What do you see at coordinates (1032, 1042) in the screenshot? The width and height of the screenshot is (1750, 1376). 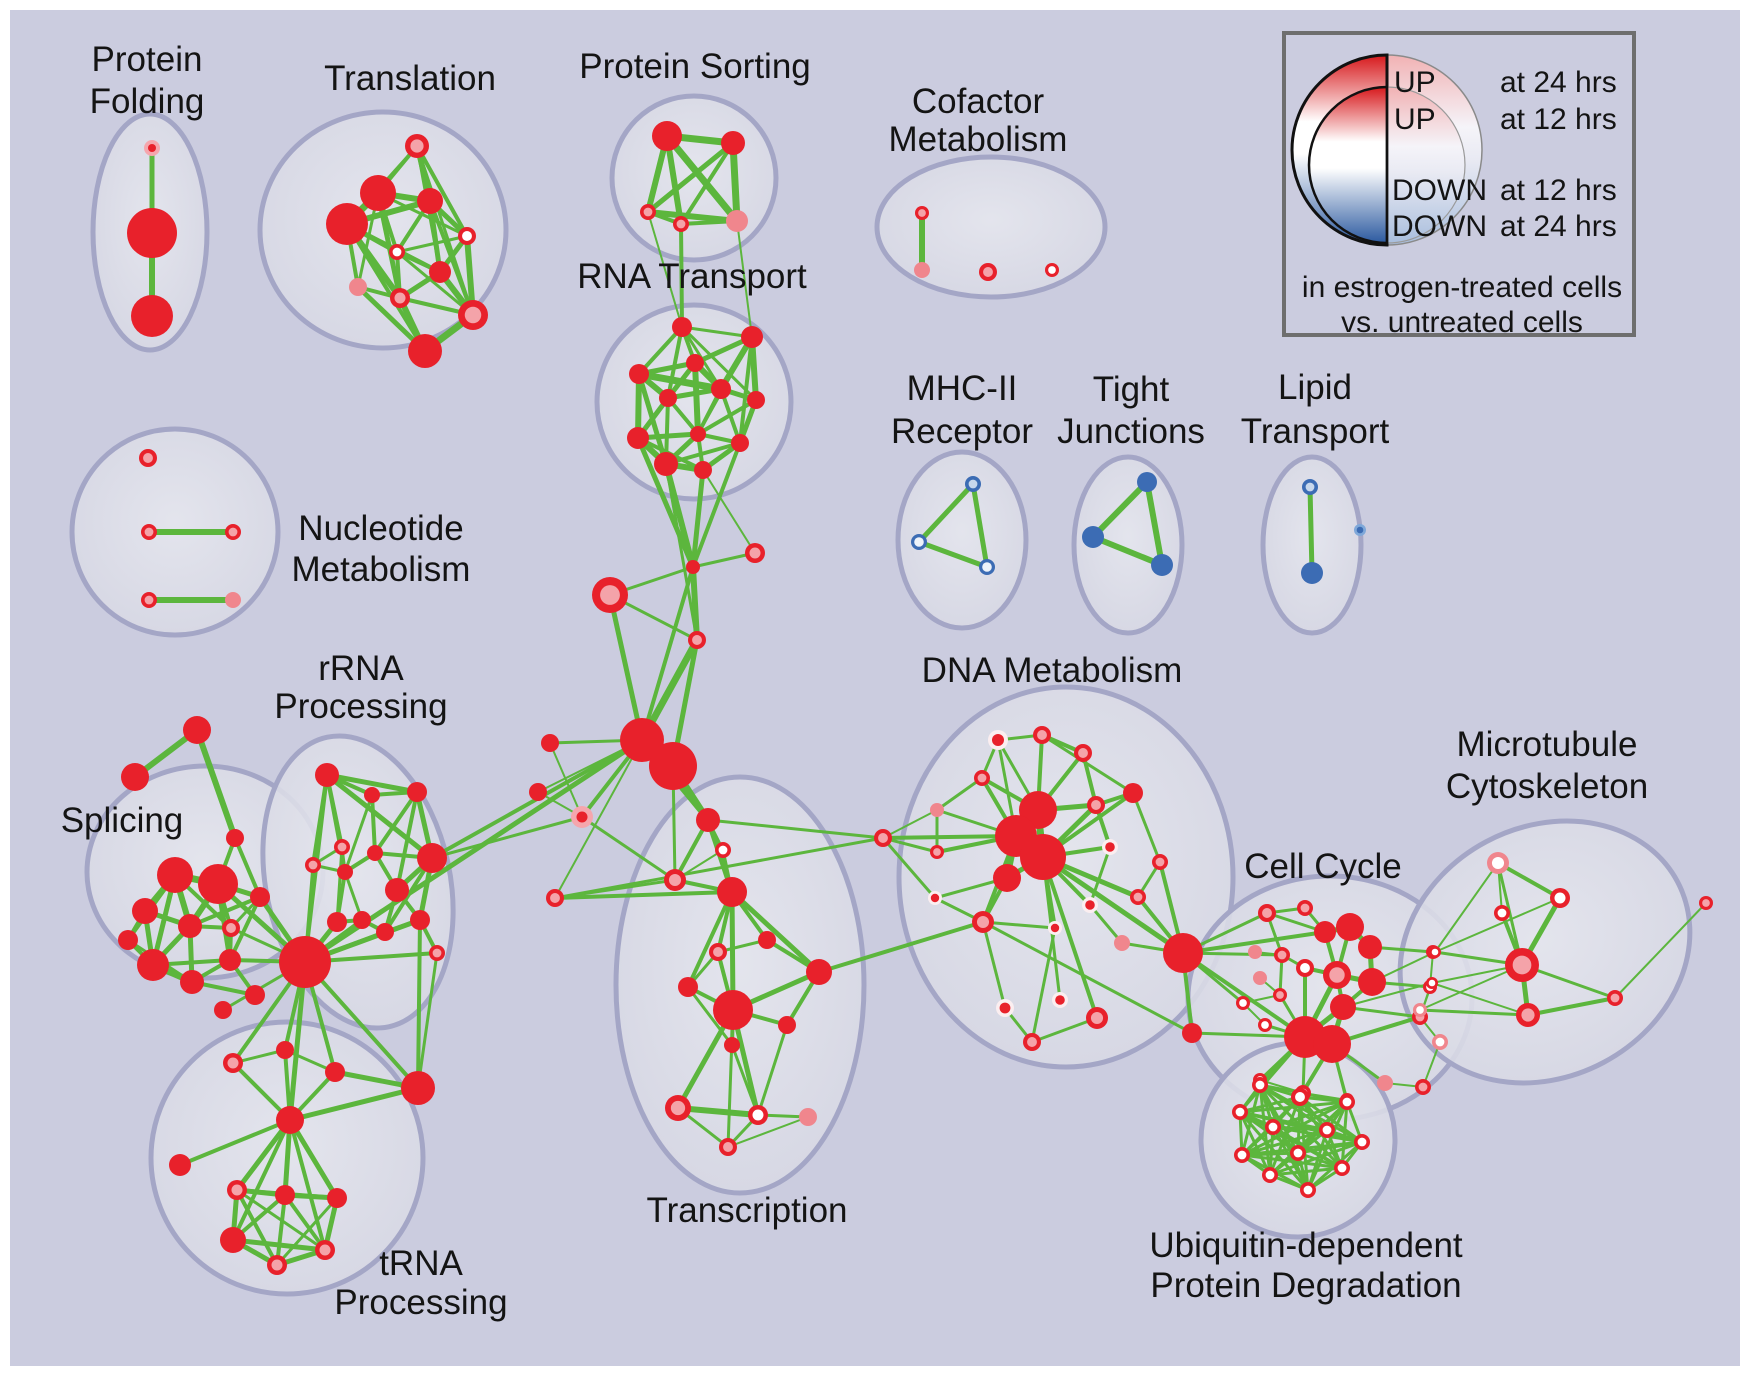 I see `node-dn25` at bounding box center [1032, 1042].